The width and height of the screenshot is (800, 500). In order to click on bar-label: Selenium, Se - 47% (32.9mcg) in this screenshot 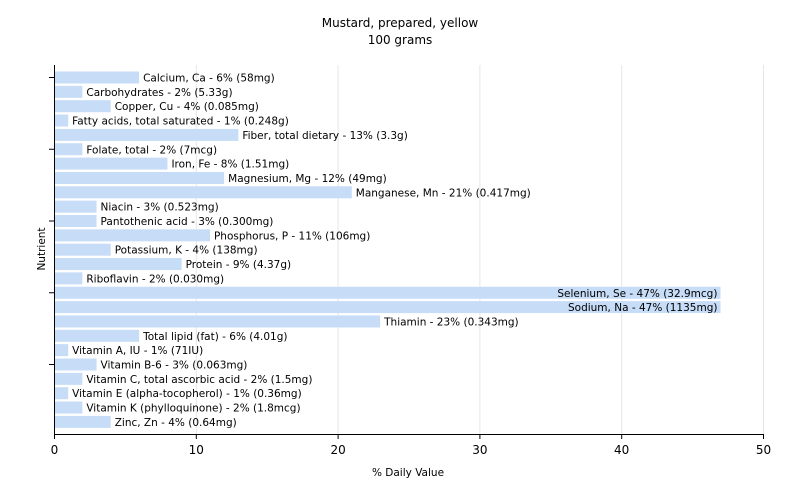, I will do `click(637, 294)`.